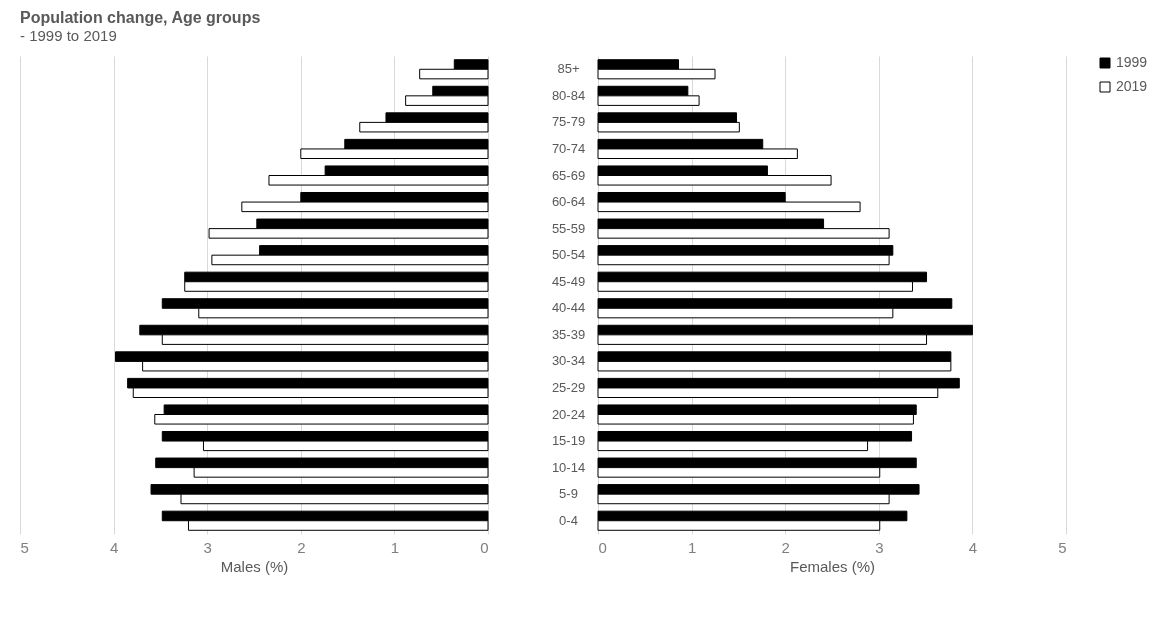 The height and width of the screenshot is (620, 1166). I want to click on y-tick-label: 50-54, so click(568, 255).